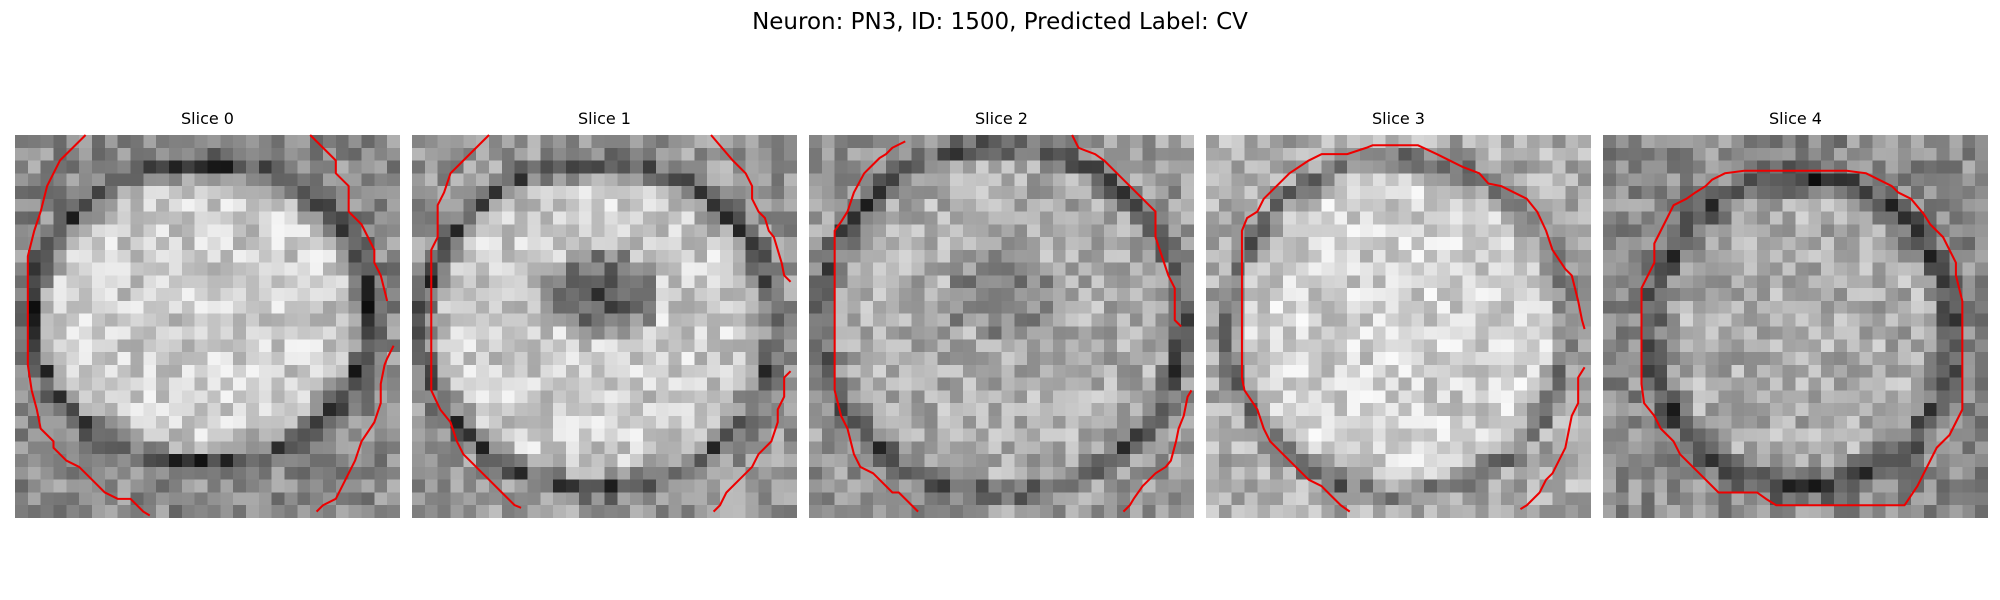 This screenshot has height=600, width=2000. Describe the element at coordinates (1001, 118) in the screenshot. I see `slice-title: Slice 2` at that location.